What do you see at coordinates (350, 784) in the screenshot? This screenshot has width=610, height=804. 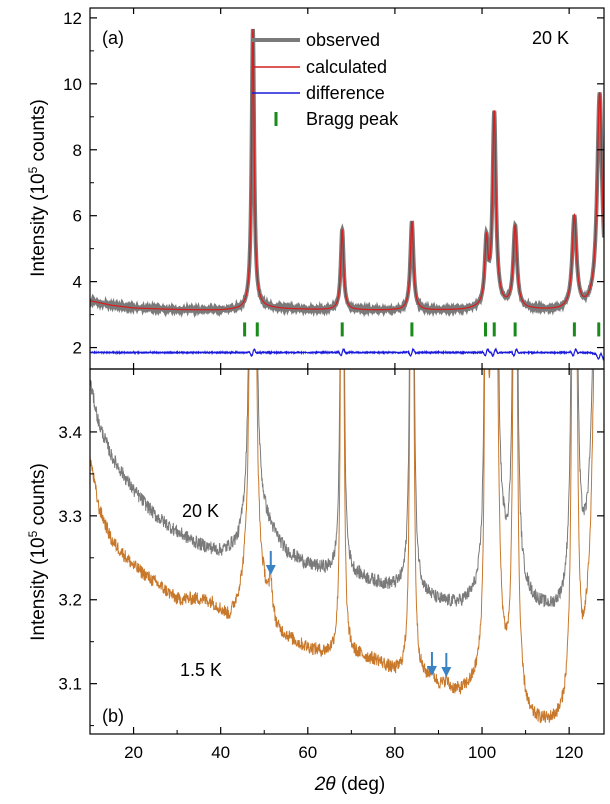 I see `x-axis-label: 2θ (deg)` at bounding box center [350, 784].